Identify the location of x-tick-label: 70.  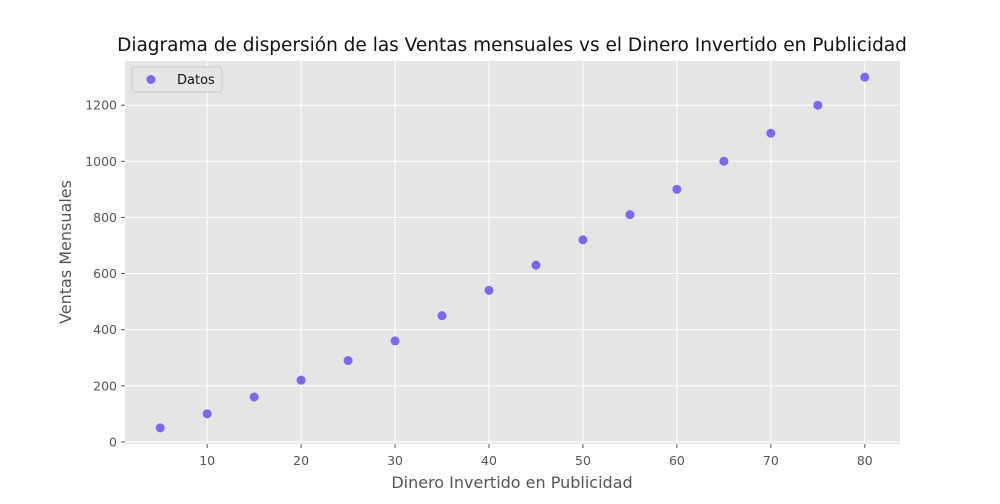
(771, 460).